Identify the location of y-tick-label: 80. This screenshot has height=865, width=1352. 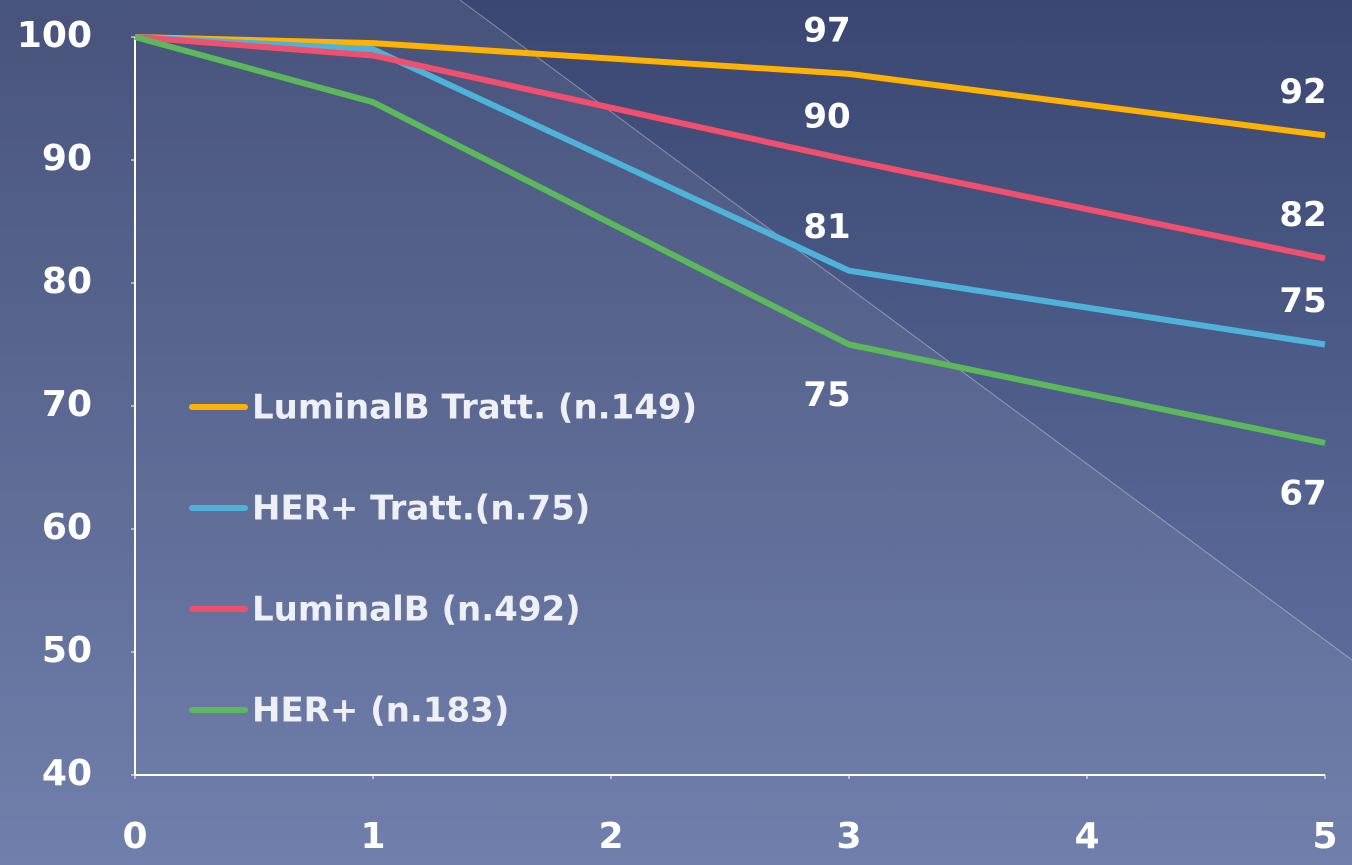
(67, 281).